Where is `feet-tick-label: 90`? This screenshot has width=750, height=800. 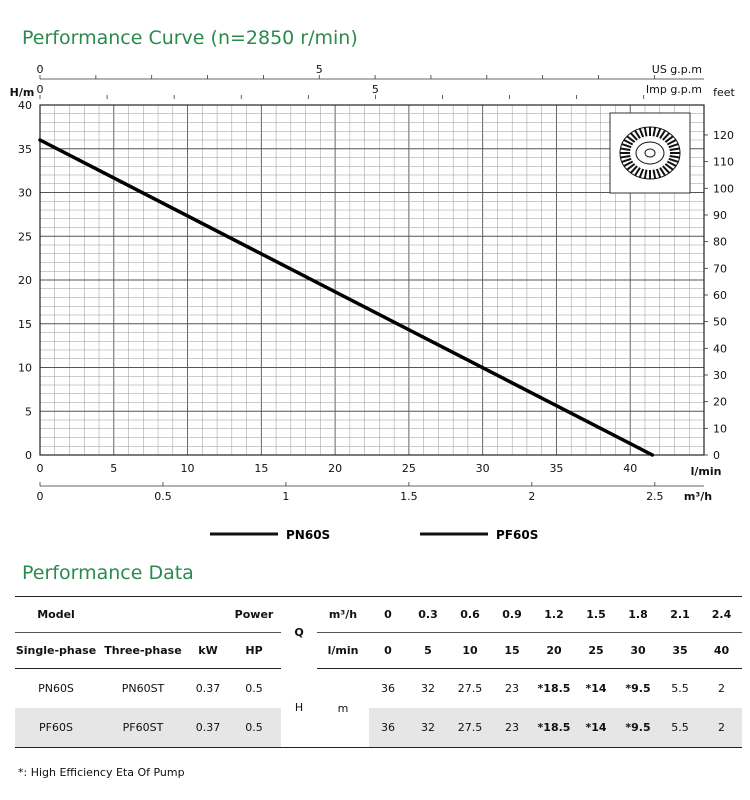 feet-tick-label: 90 is located at coordinates (720, 215).